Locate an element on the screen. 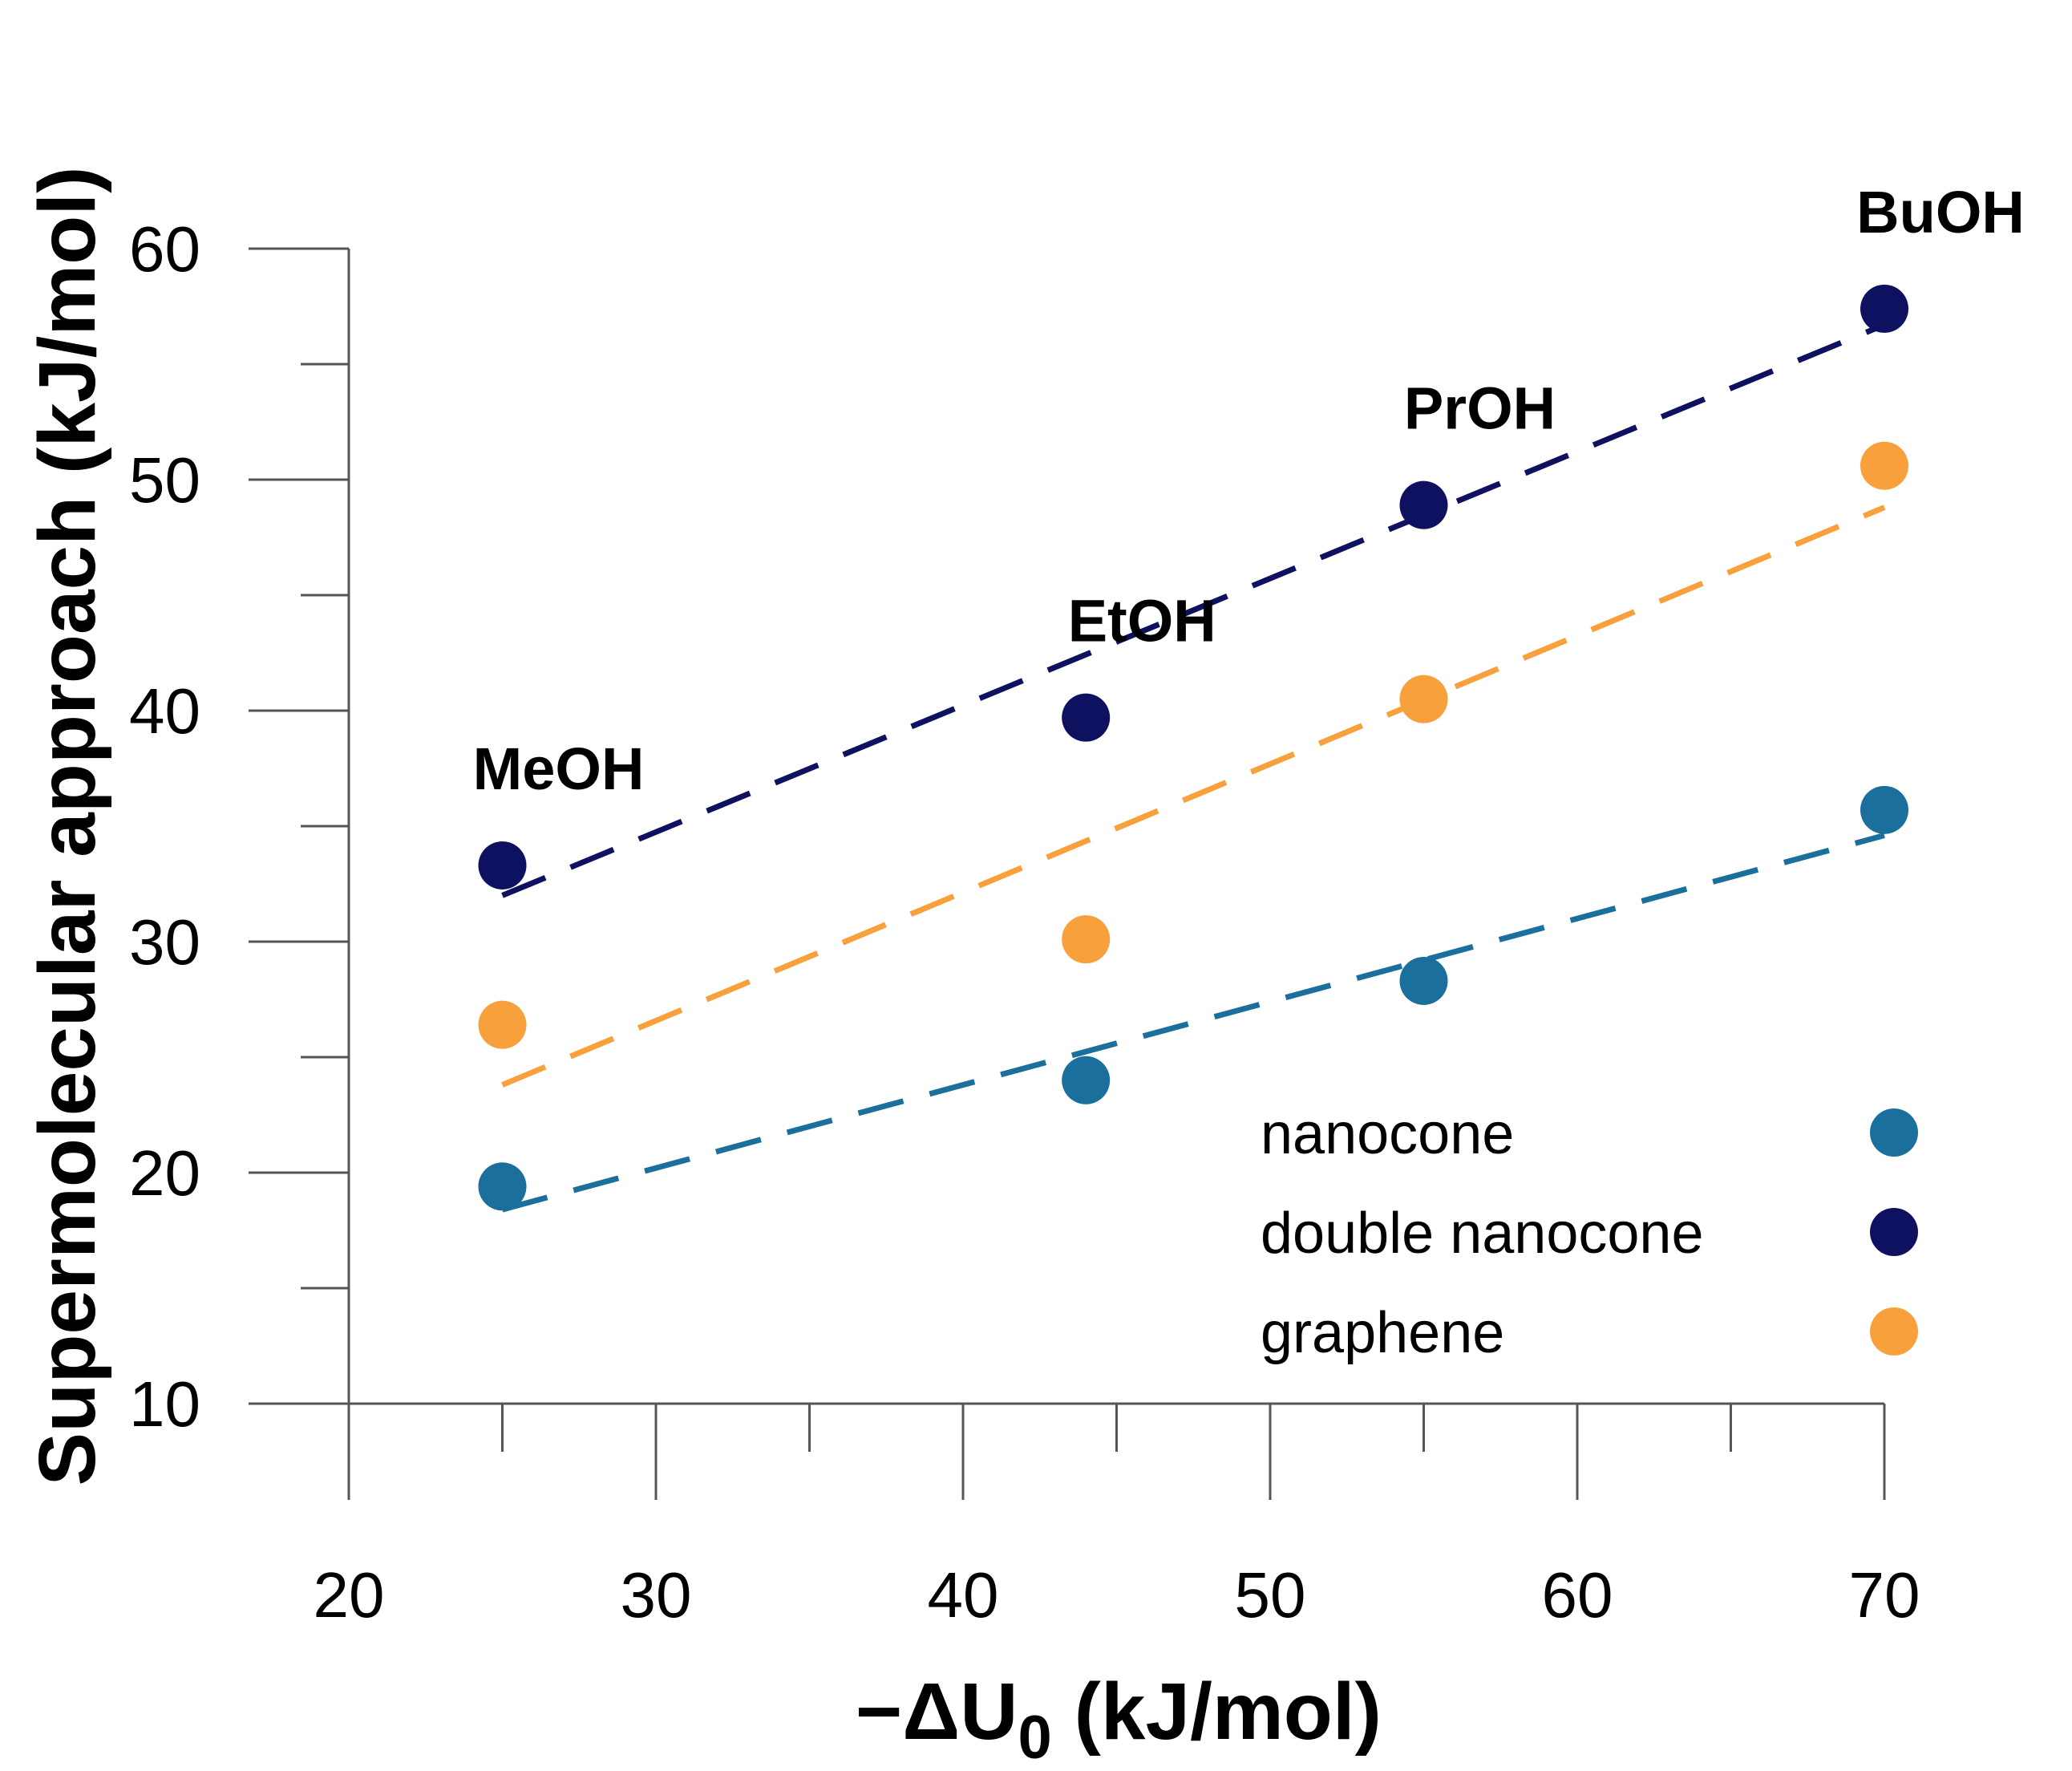 The width and height of the screenshot is (2072, 1771). legend-label: nanocone is located at coordinates (1387, 1134).